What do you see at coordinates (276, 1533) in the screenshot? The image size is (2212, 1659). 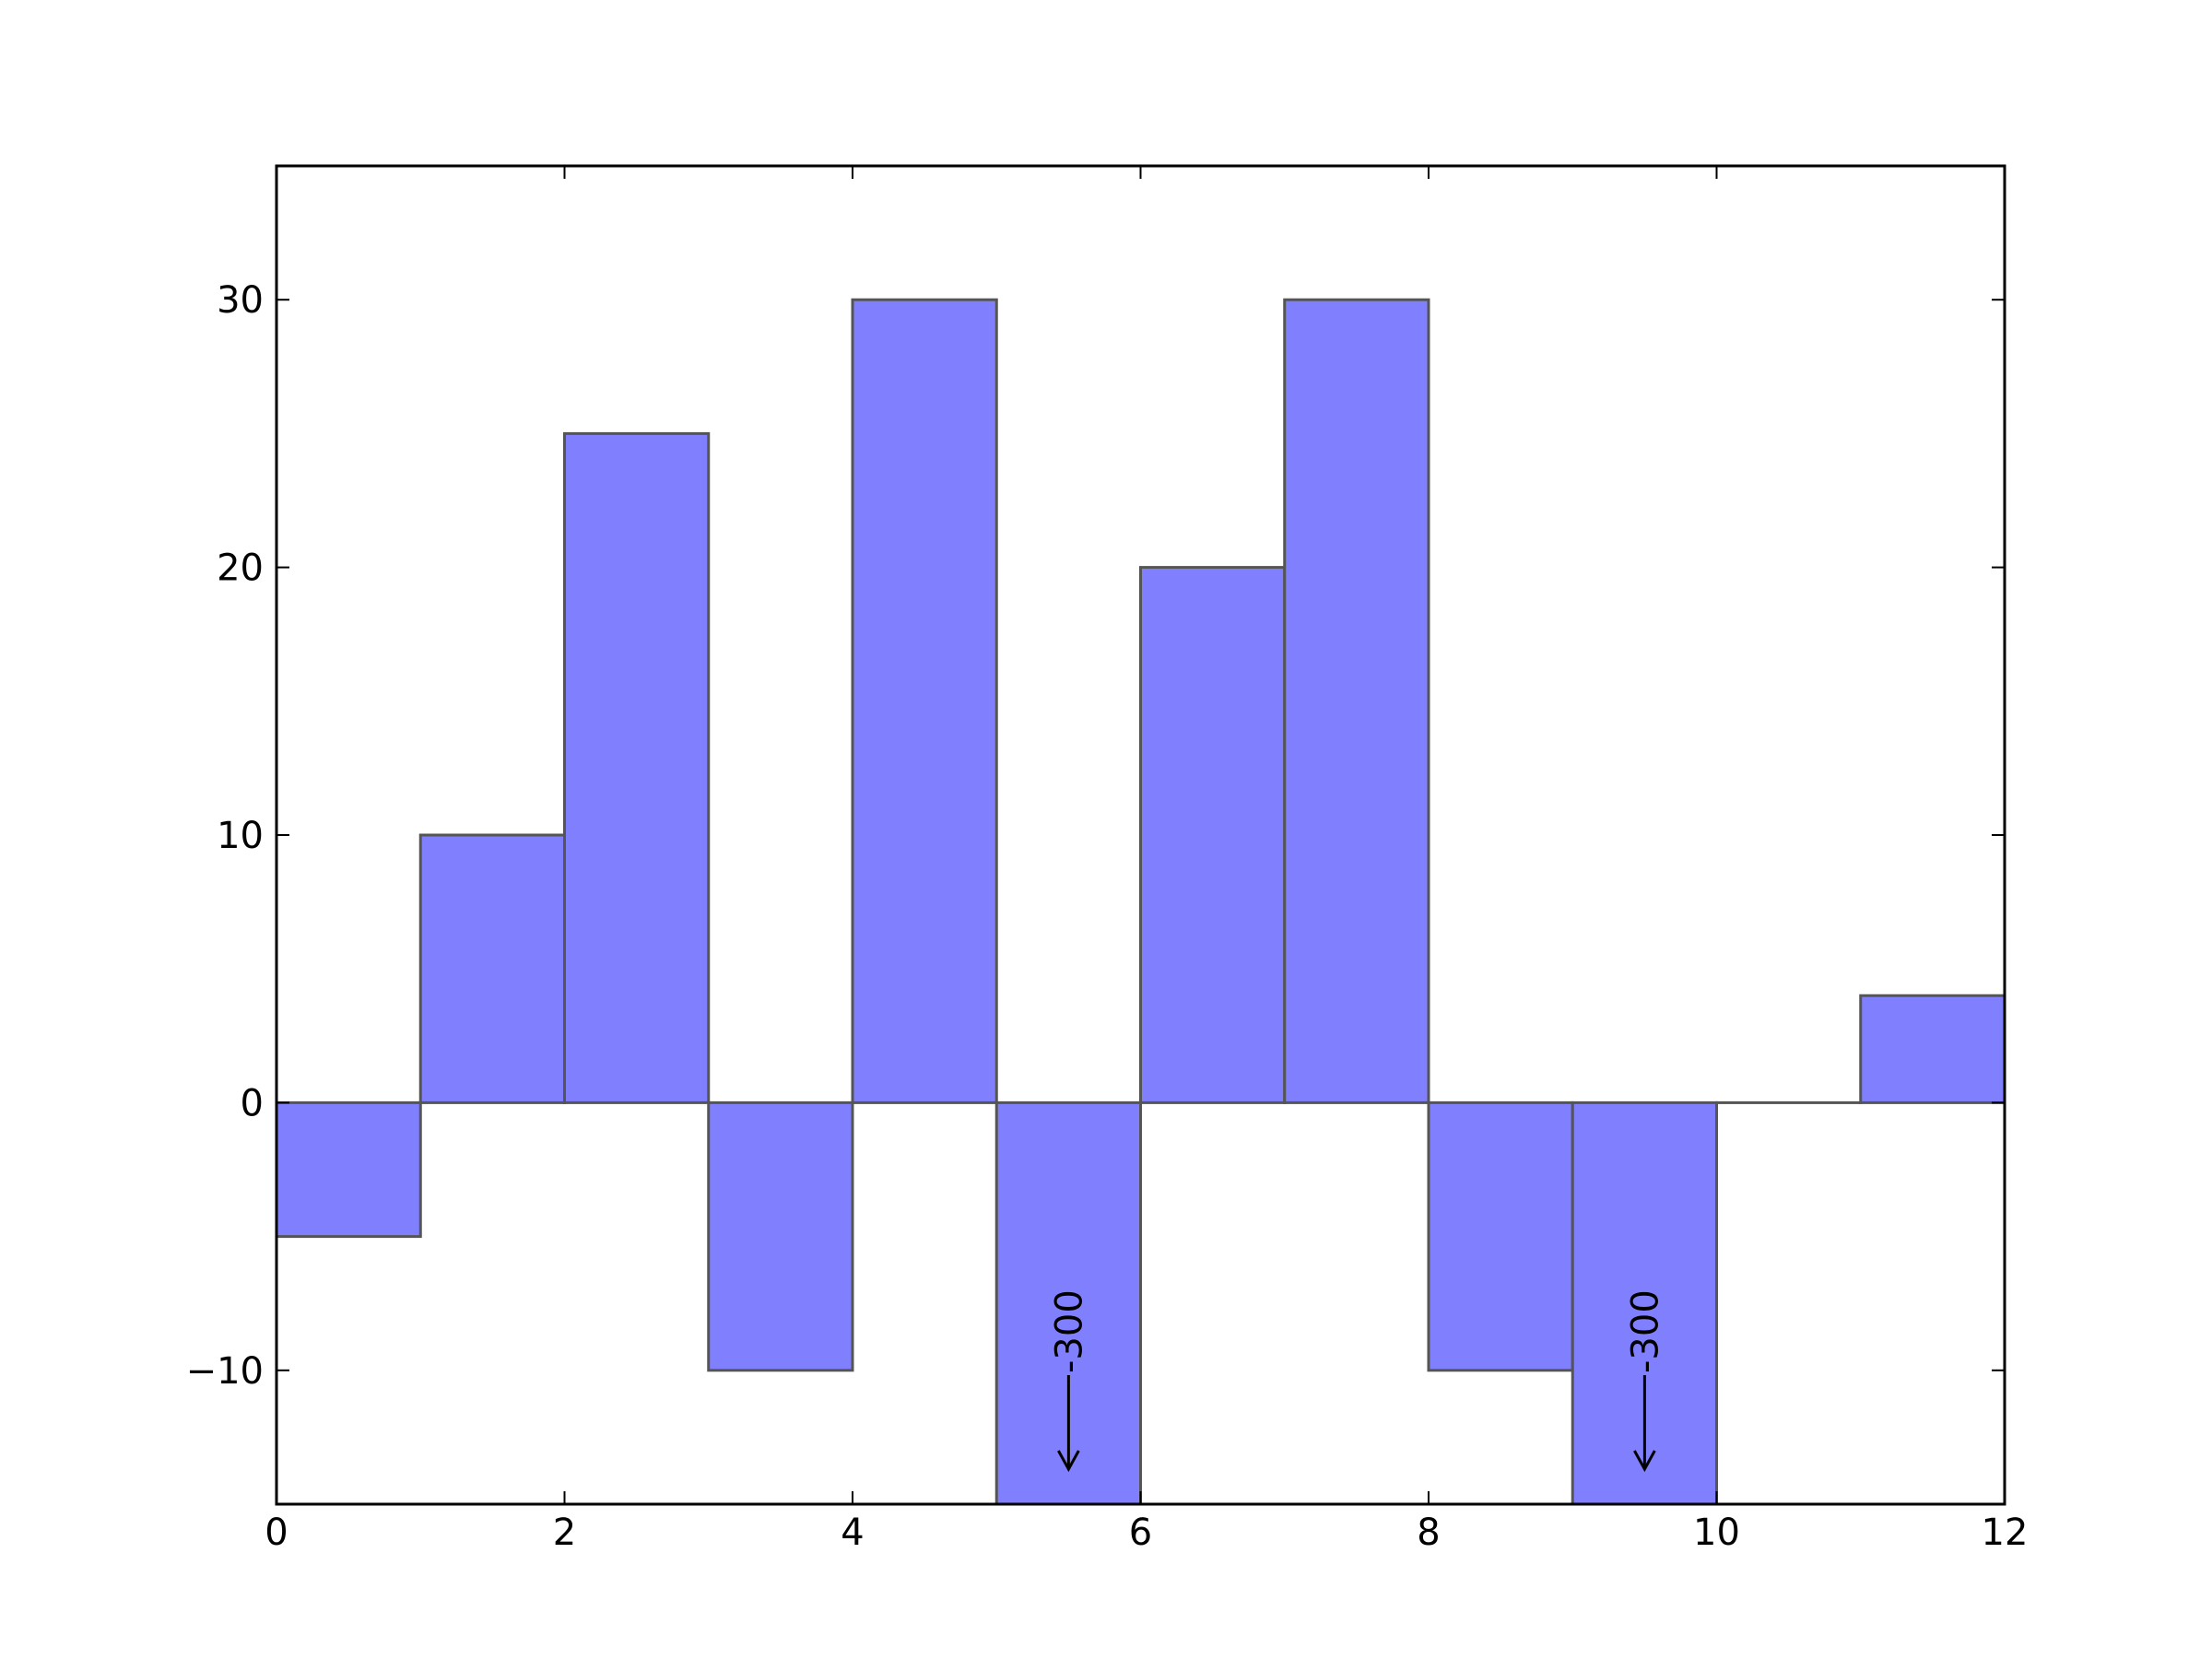 I see `x-tick-label: 0` at bounding box center [276, 1533].